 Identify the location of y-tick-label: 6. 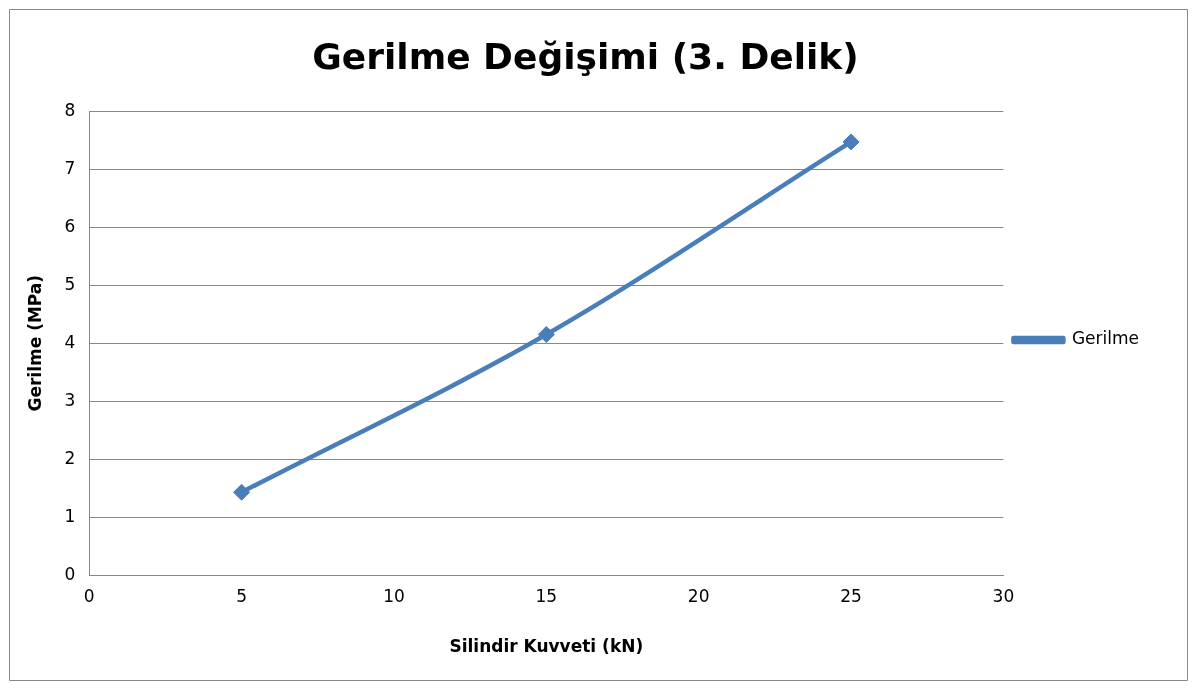
(70, 225).